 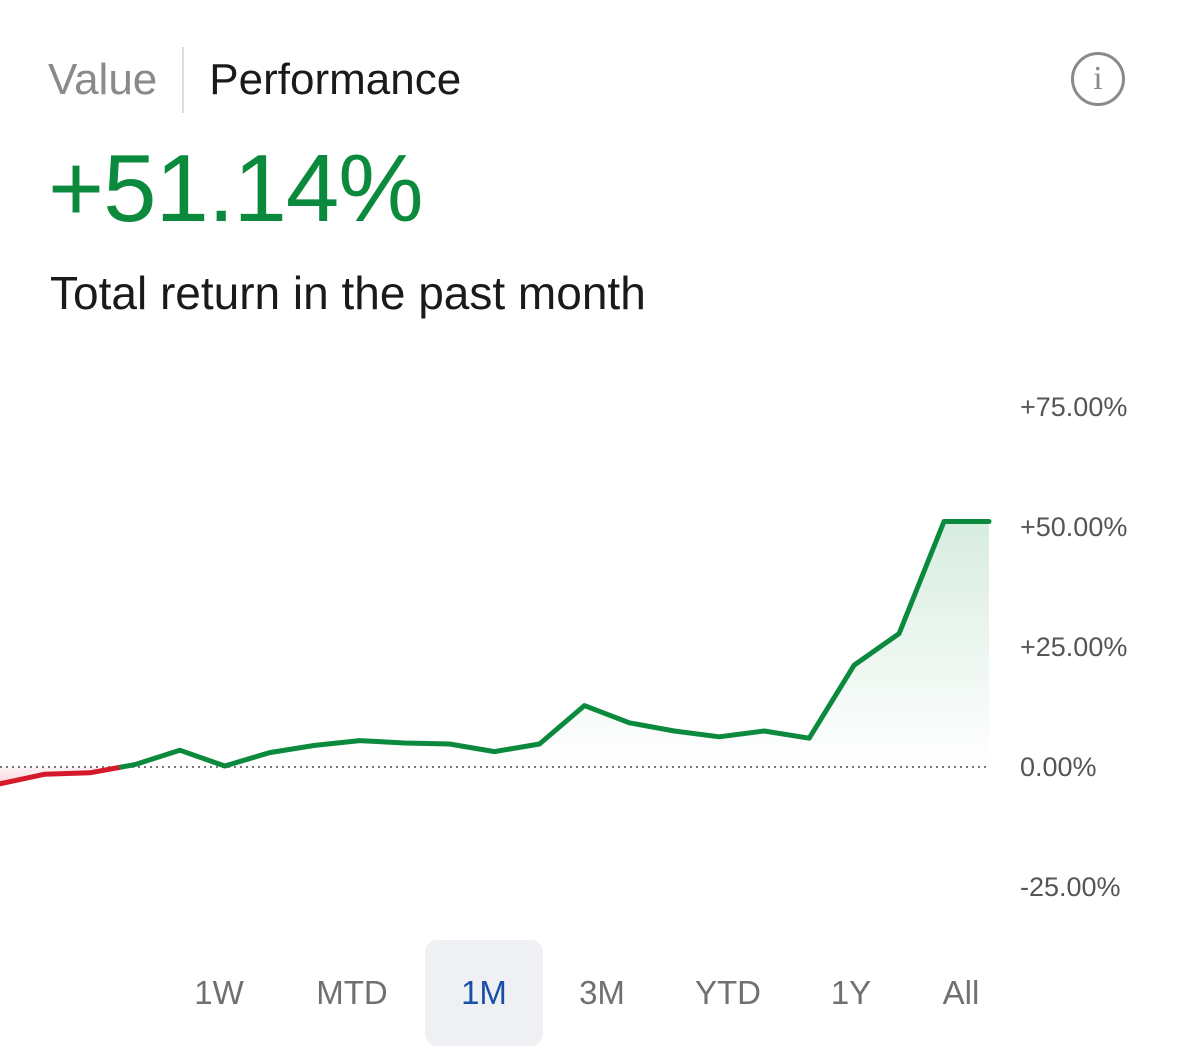 What do you see at coordinates (183, 80) in the screenshot?
I see `tab-divider` at bounding box center [183, 80].